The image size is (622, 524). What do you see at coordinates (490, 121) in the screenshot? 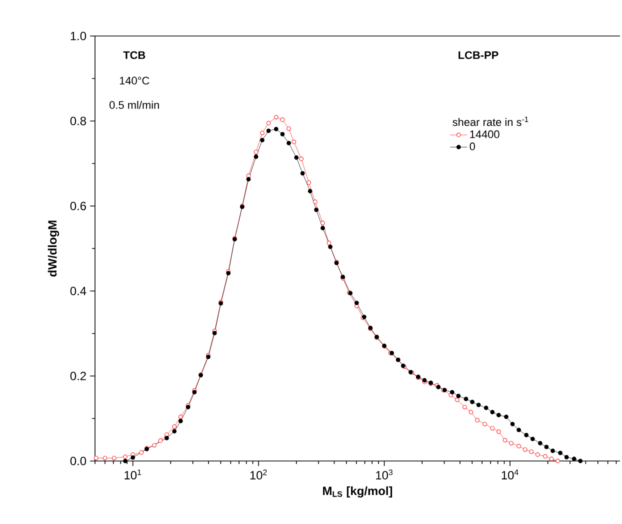
I see `legend-title: shear rate in s$^{-1}$` at bounding box center [490, 121].